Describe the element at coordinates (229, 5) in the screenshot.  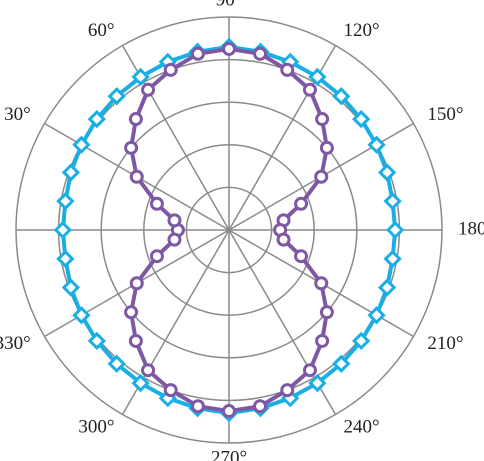
I see `angle-label: 90°` at that location.